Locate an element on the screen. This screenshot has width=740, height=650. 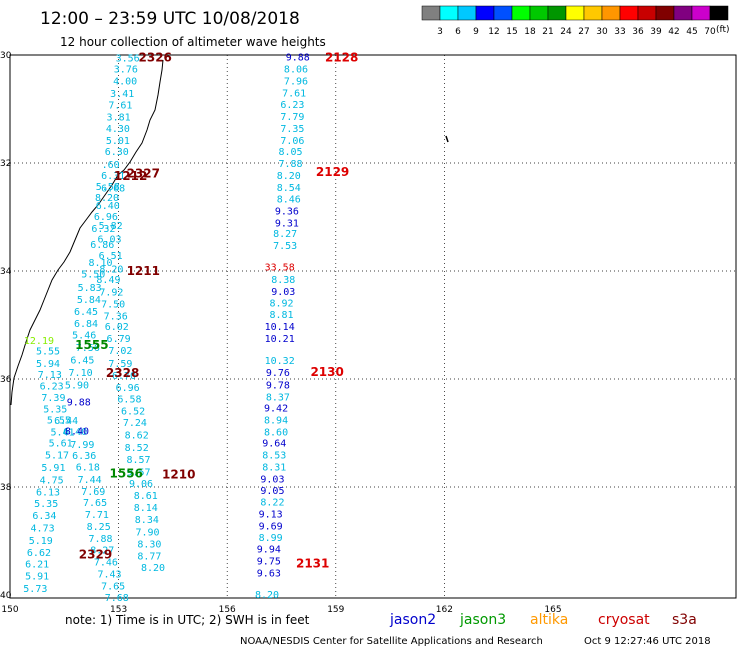
swh-value: 4.75 is located at coordinates (52, 480).